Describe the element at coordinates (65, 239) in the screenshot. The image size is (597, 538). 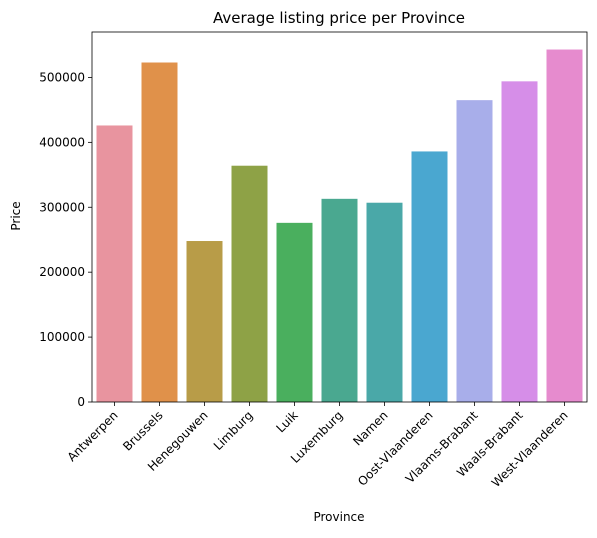
I see `y-axis: 0 100000 200000 300000 400000 500000` at that location.